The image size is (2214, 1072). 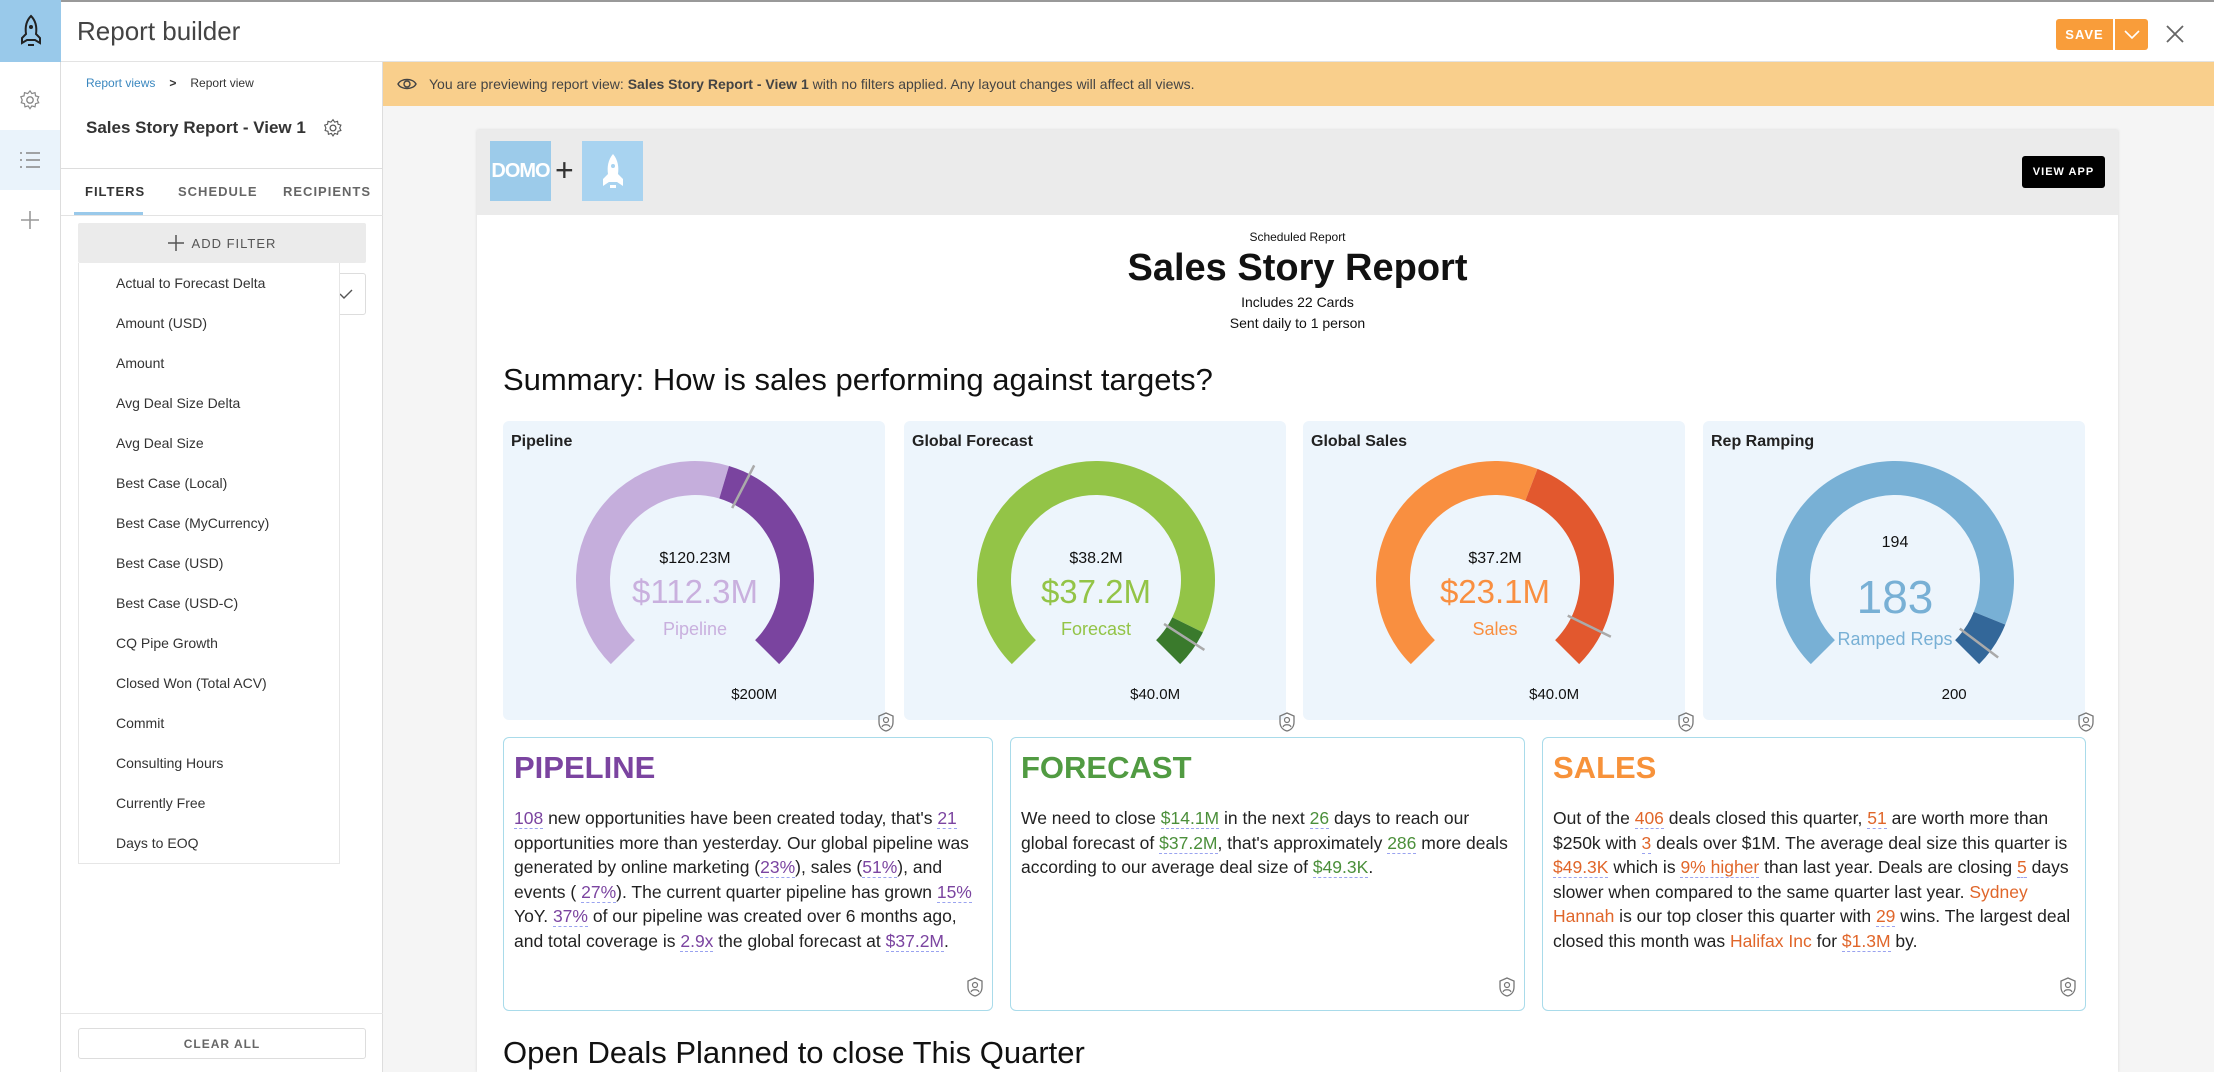 What do you see at coordinates (191, 683) in the screenshot?
I see `filter-option: Closed Won (Total ACV)` at bounding box center [191, 683].